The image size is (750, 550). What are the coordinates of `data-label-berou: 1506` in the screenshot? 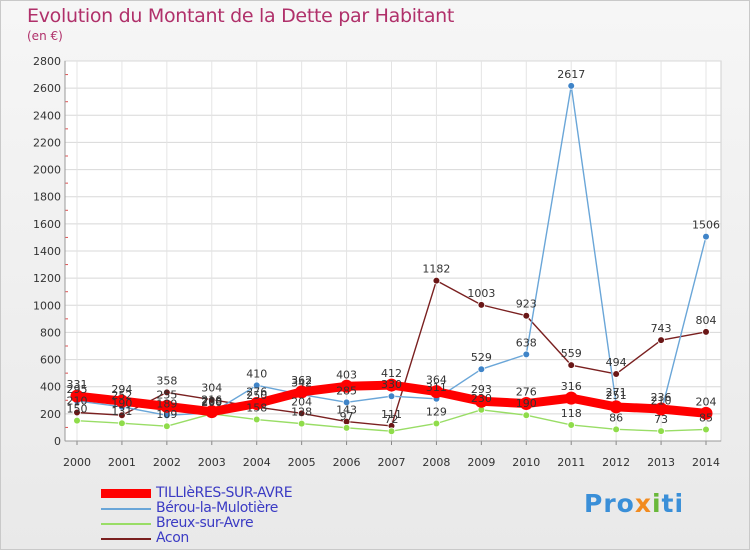 It's located at (706, 225).